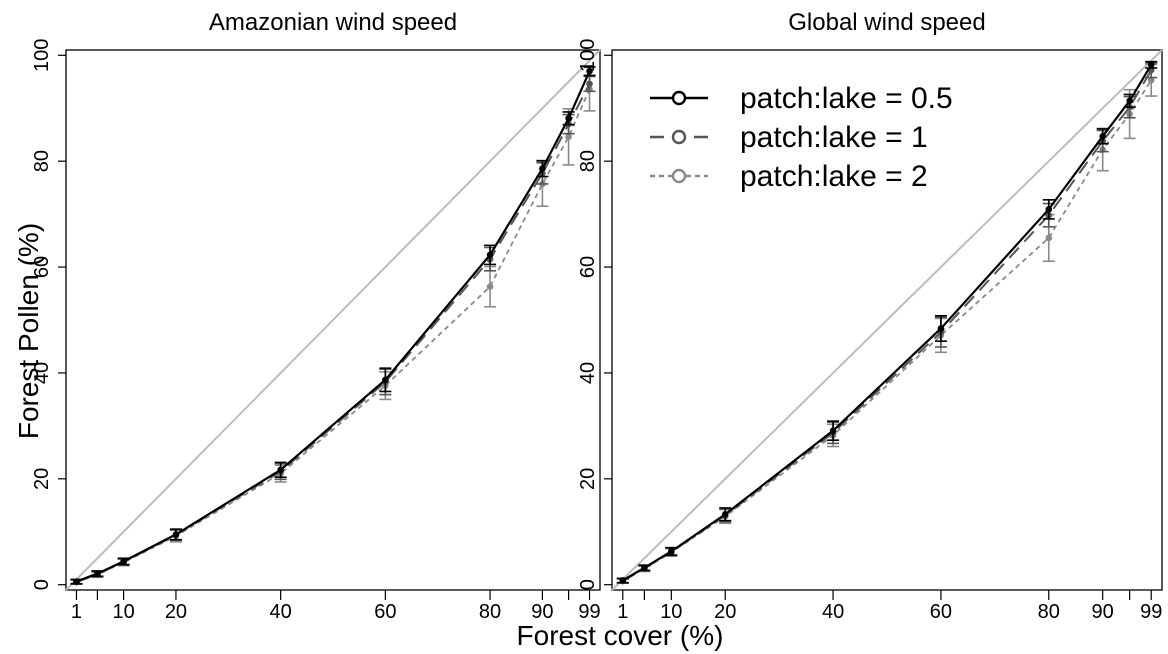  What do you see at coordinates (846, 98) in the screenshot?
I see `legend-label: patch:lake = 0.5` at bounding box center [846, 98].